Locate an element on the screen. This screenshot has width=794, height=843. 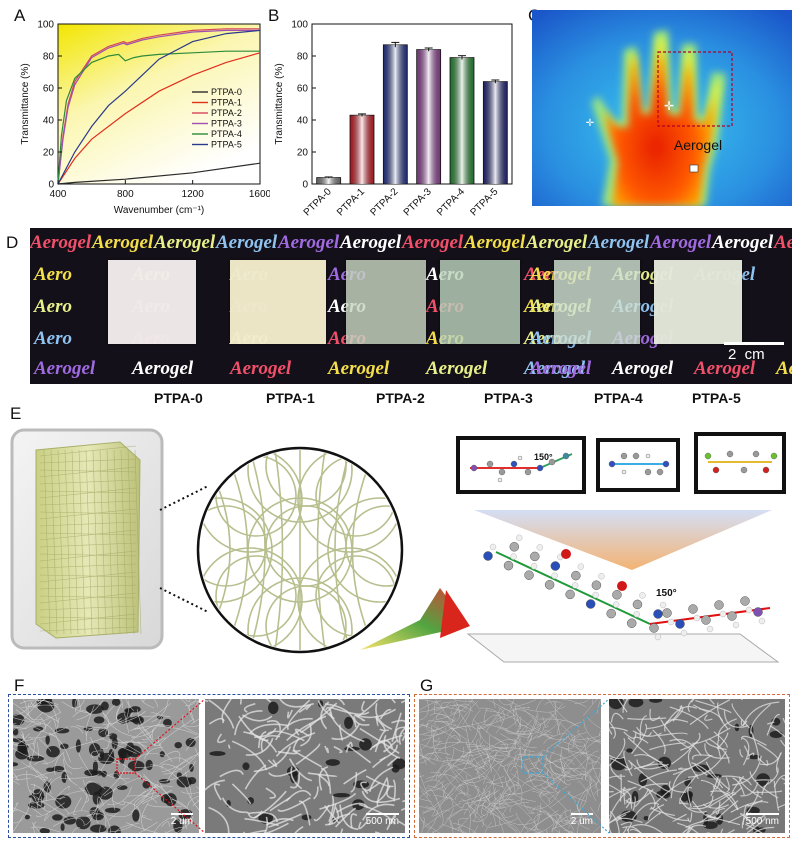
molecule-plane is located at coordinates (623, 648).